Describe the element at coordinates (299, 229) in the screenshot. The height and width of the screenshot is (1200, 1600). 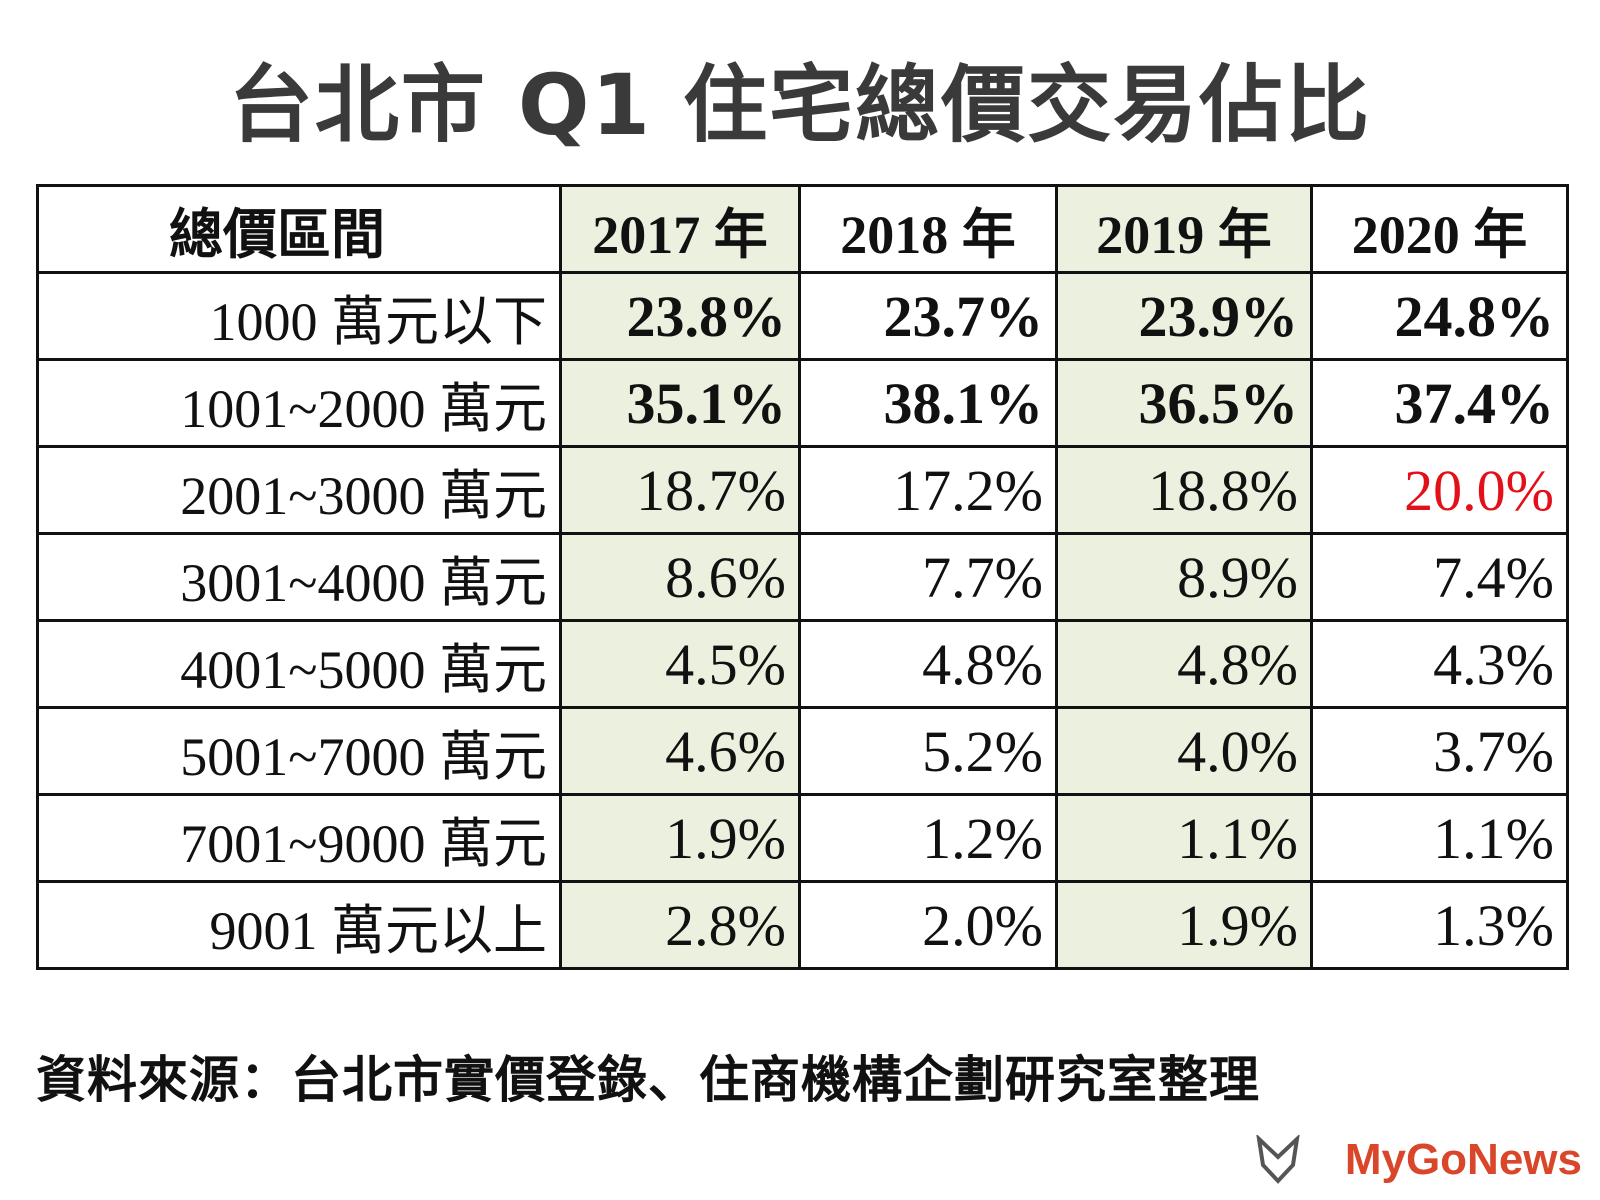
I see `column-header: 總價區間` at that location.